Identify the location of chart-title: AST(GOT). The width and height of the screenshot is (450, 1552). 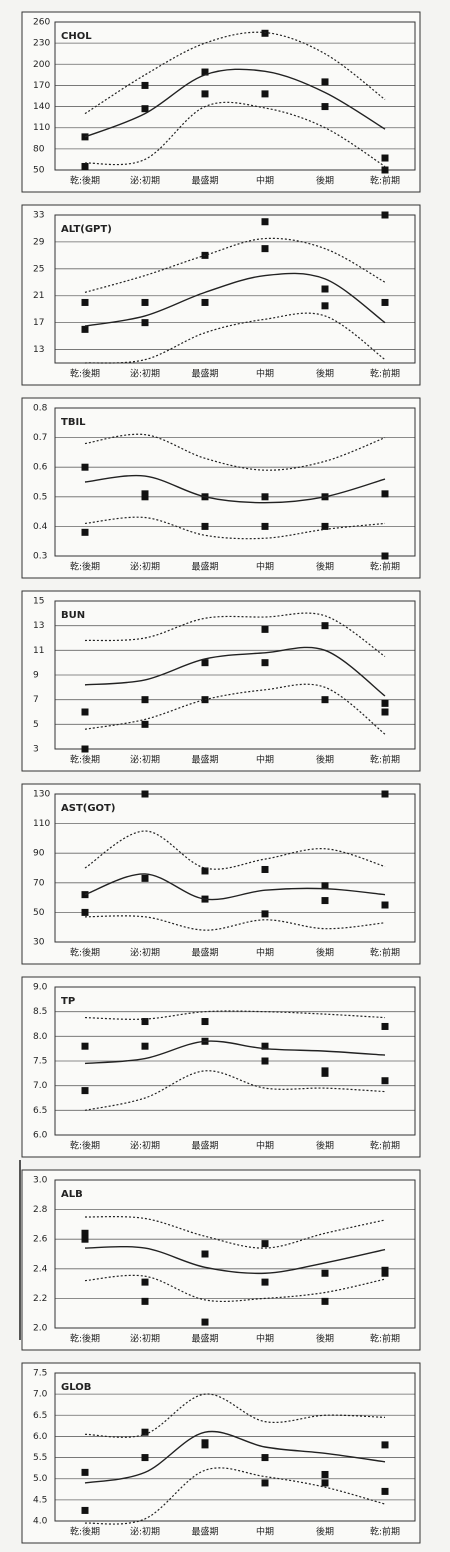
(88, 808).